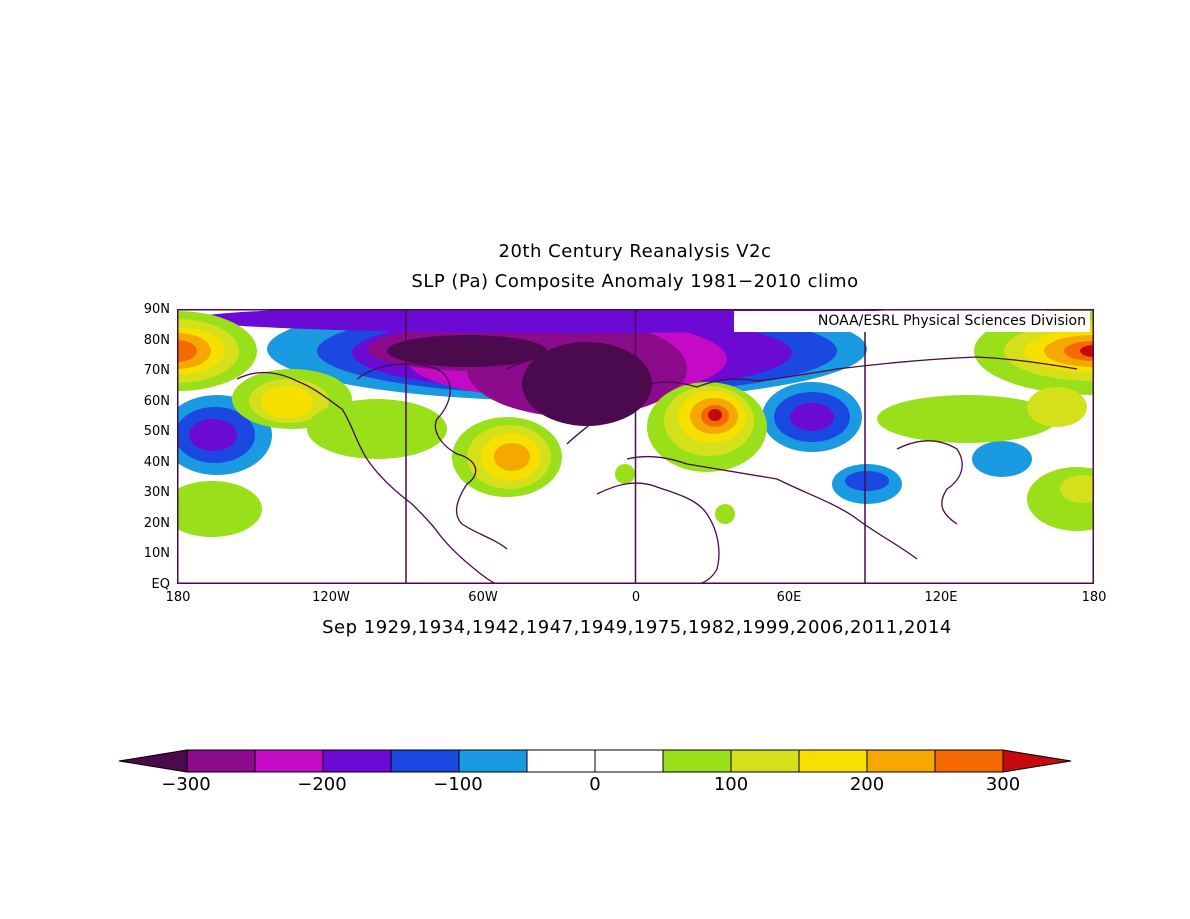 This screenshot has height=919, width=1190. Describe the element at coordinates (213, 435) in the screenshot. I see `negative-anomaly-pacific` at that location.